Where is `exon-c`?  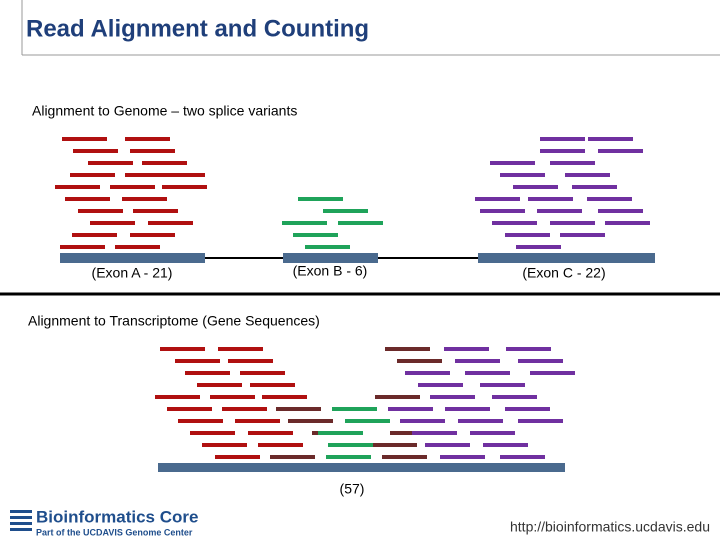
exon-c is located at coordinates (566, 258).